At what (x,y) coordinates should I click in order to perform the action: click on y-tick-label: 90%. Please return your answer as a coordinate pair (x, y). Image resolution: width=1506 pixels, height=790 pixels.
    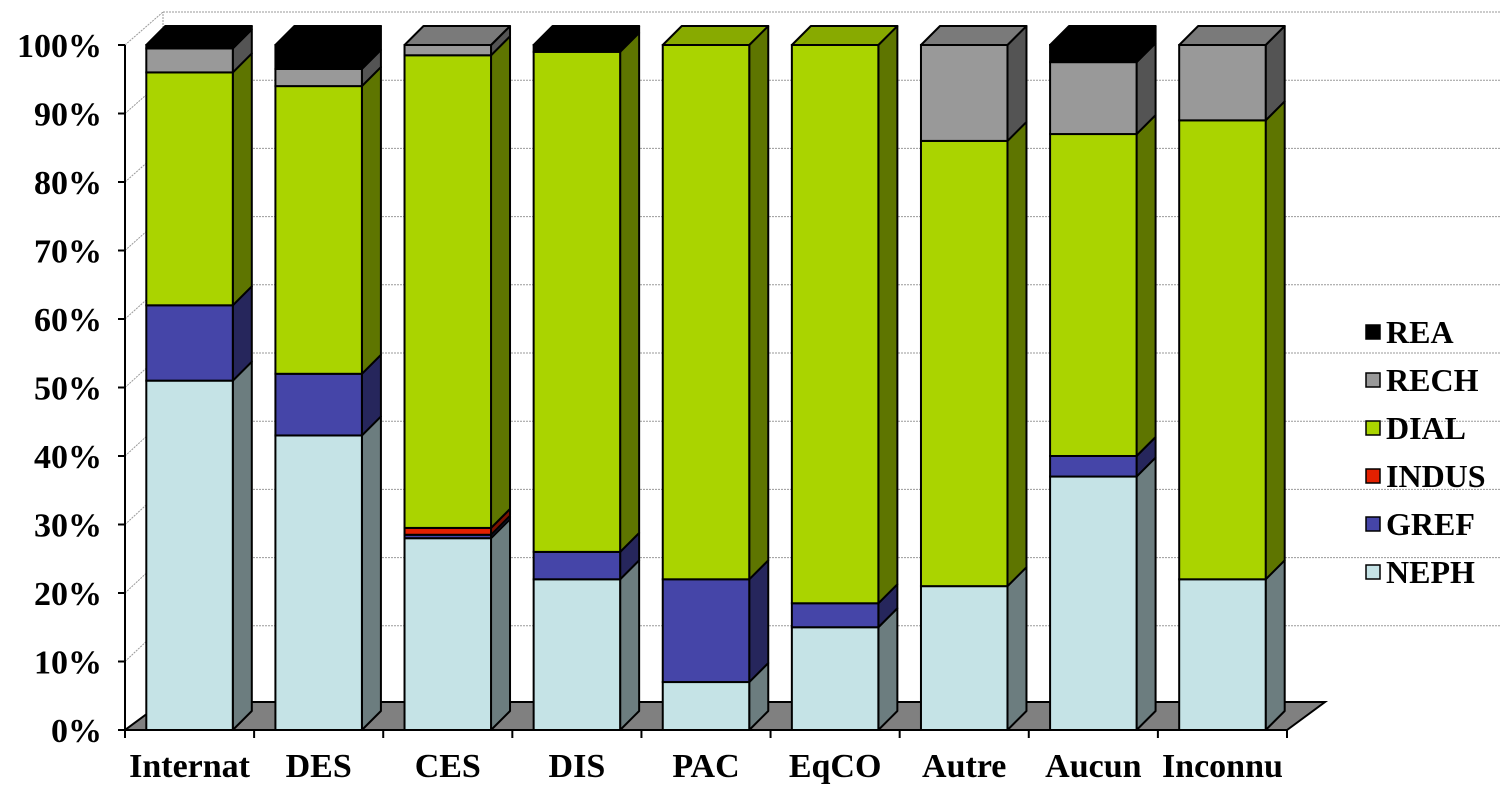
    Looking at the image, I should click on (68, 115).